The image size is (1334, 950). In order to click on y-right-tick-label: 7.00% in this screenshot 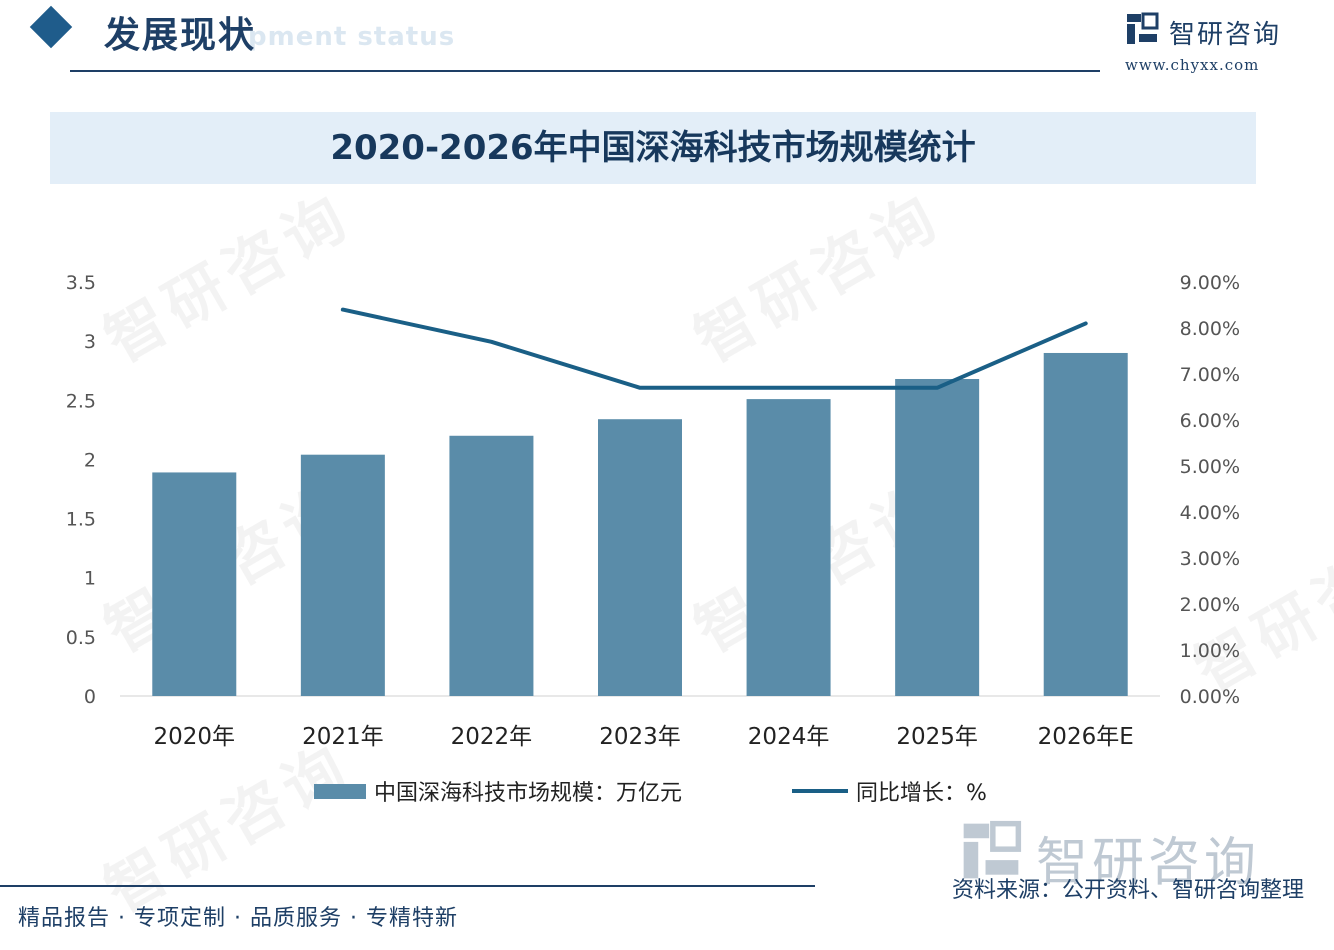, I will do `click(1210, 375)`.